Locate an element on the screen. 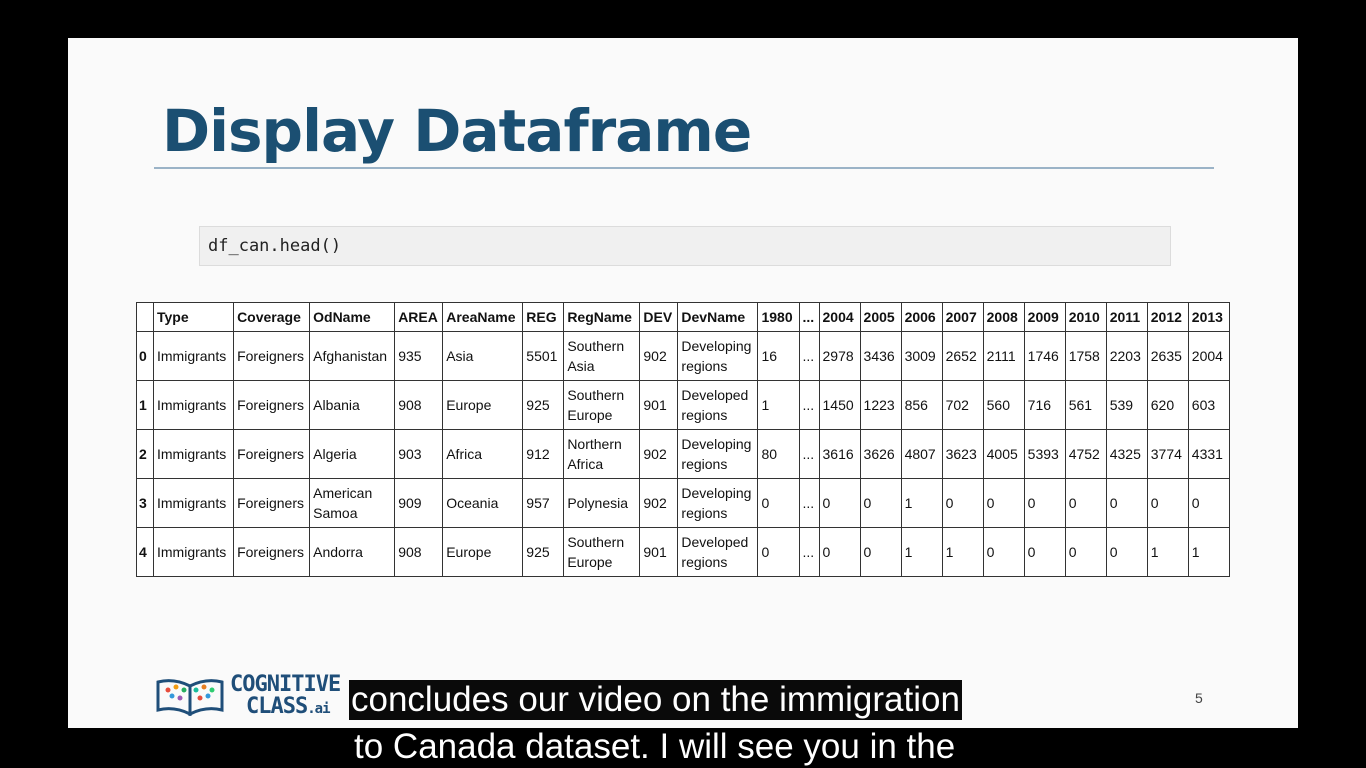 The height and width of the screenshot is (768, 1366). row-index: 3 is located at coordinates (145, 503).